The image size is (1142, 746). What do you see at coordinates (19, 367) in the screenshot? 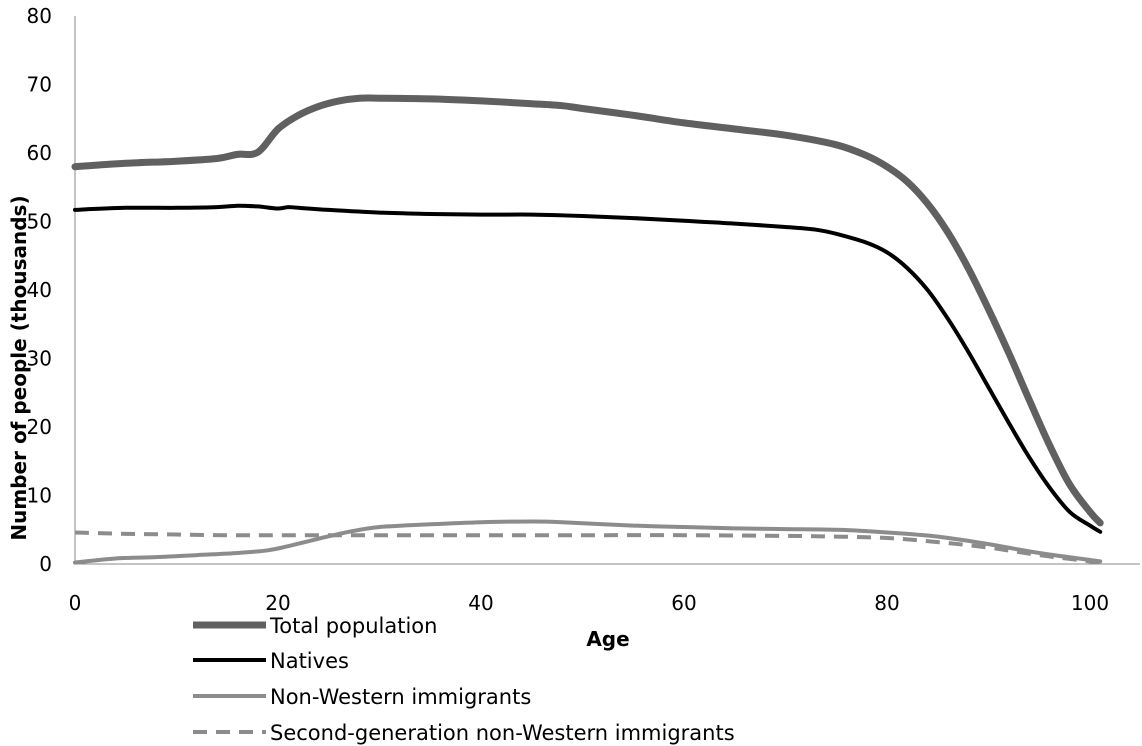
I see `y-axis-title: Number of people (thousands)` at bounding box center [19, 367].